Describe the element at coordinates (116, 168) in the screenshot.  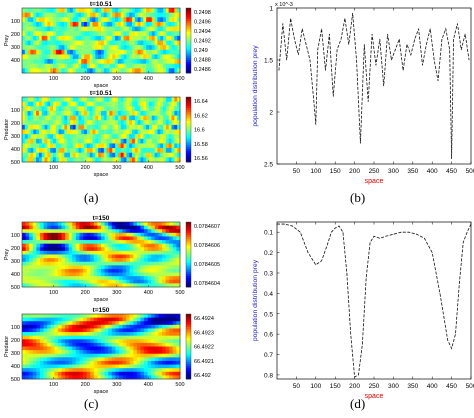
I see `x-tick-label: 300` at that location.